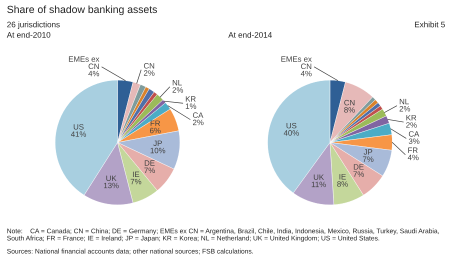 This screenshot has width=452, height=260. I want to click on text: Exhibit 5, so click(429, 24).